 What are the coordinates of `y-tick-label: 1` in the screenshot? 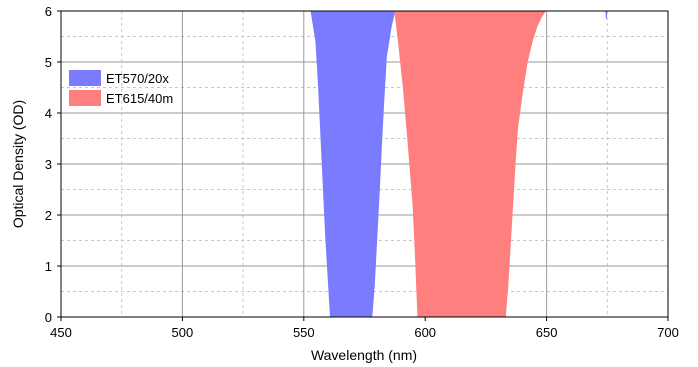 It's located at (48, 266).